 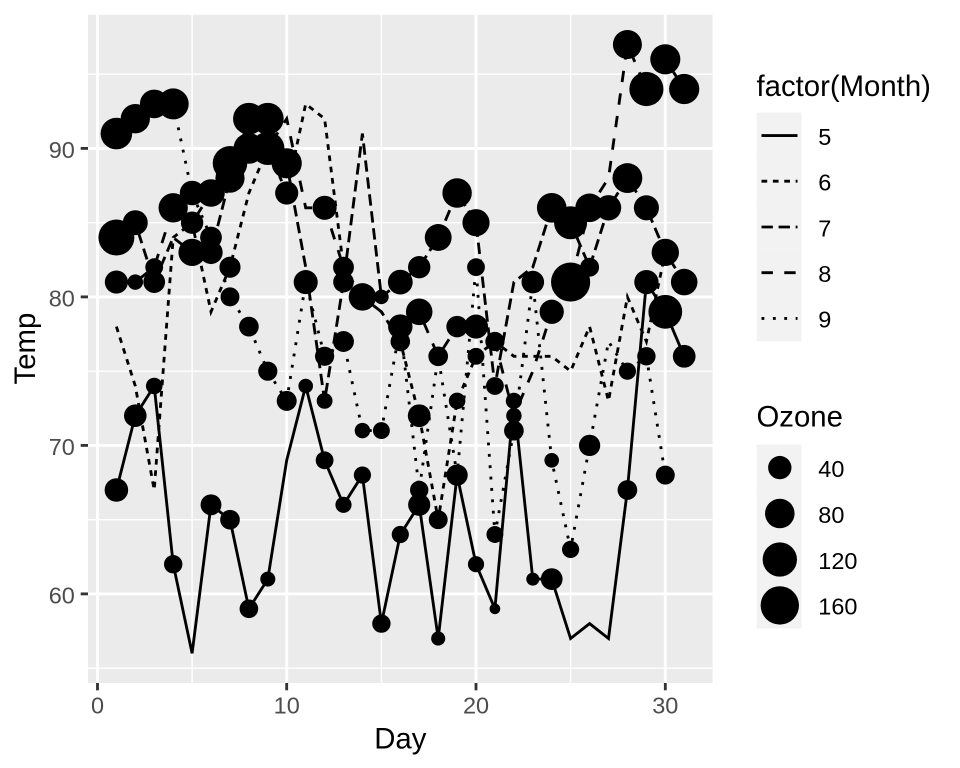 What do you see at coordinates (476, 706) in the screenshot?
I see `svg-text: 20` at bounding box center [476, 706].